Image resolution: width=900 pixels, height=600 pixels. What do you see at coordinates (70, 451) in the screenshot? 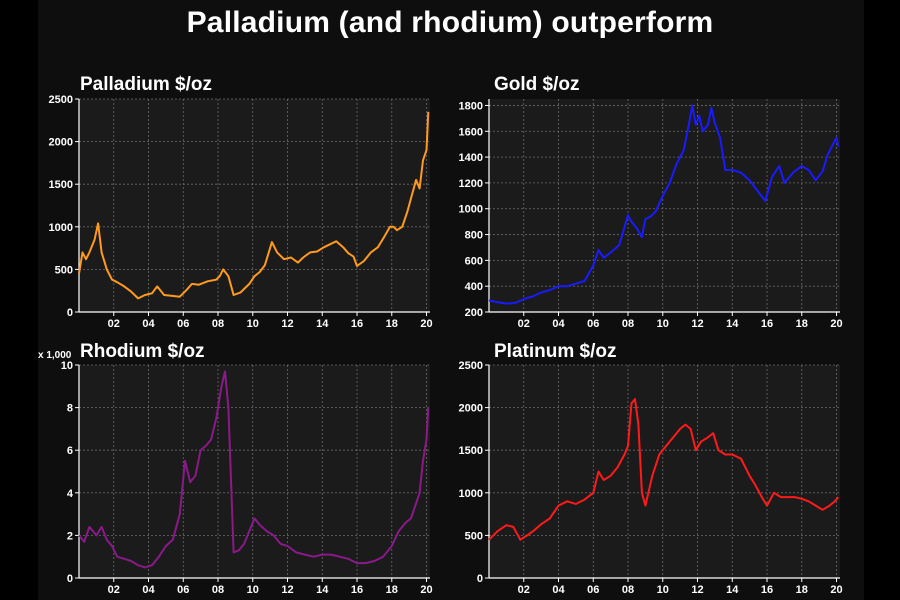
I see `y-tick-label: 6` at bounding box center [70, 451].